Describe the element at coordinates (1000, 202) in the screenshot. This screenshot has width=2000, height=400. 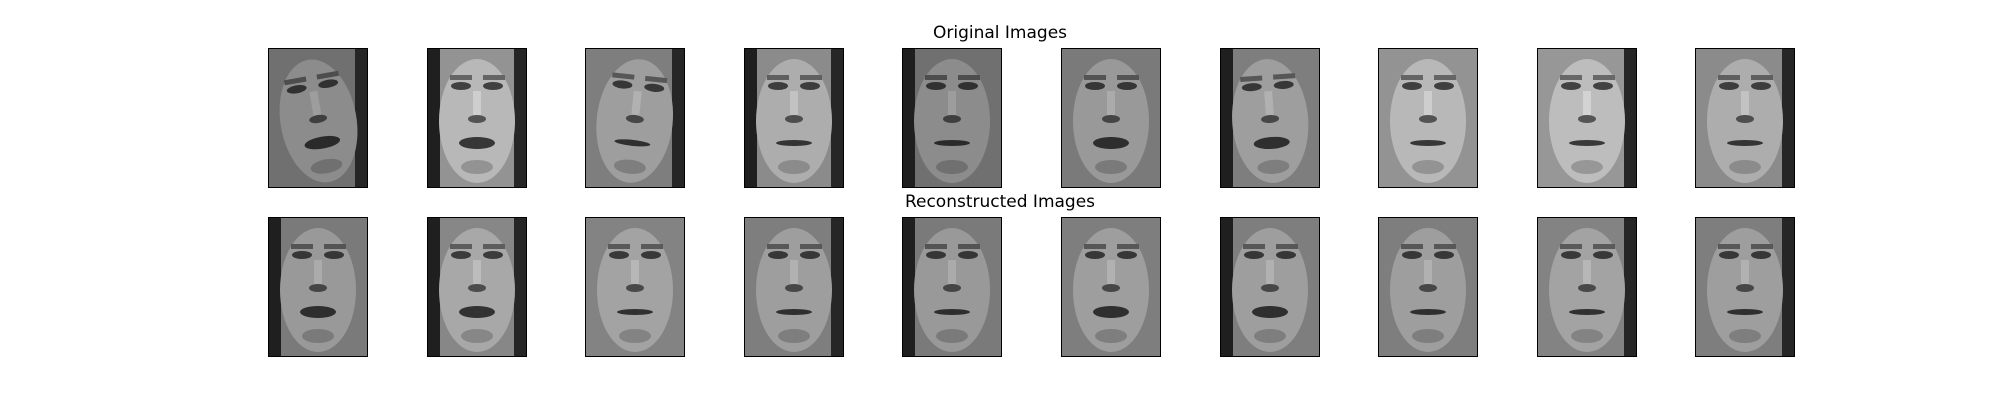
I see `reconstructed-images-title: Reconstructed Images` at that location.